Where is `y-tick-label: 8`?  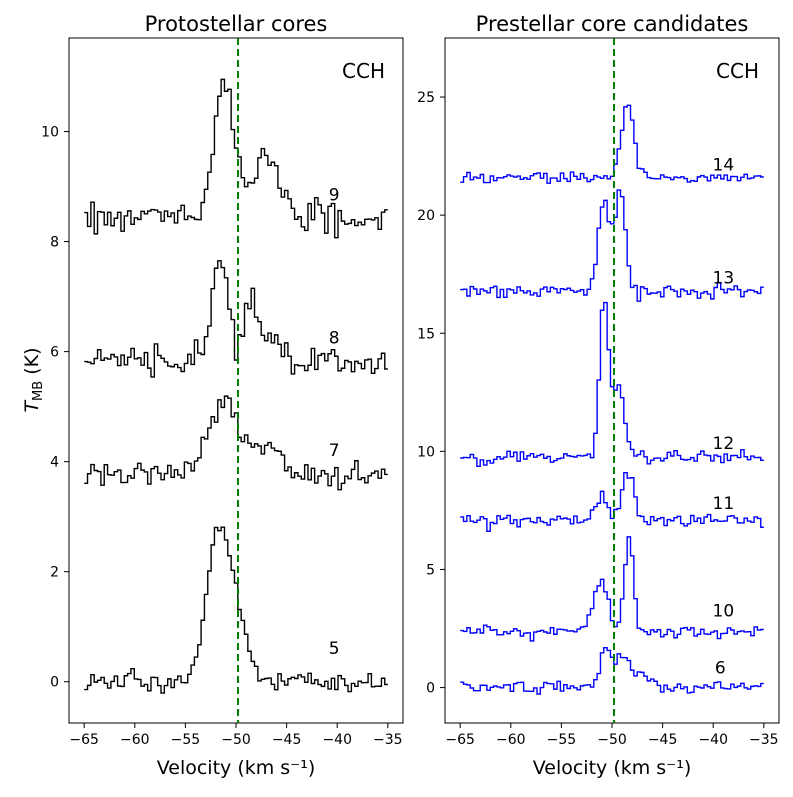 y-tick-label: 8 is located at coordinates (54, 243).